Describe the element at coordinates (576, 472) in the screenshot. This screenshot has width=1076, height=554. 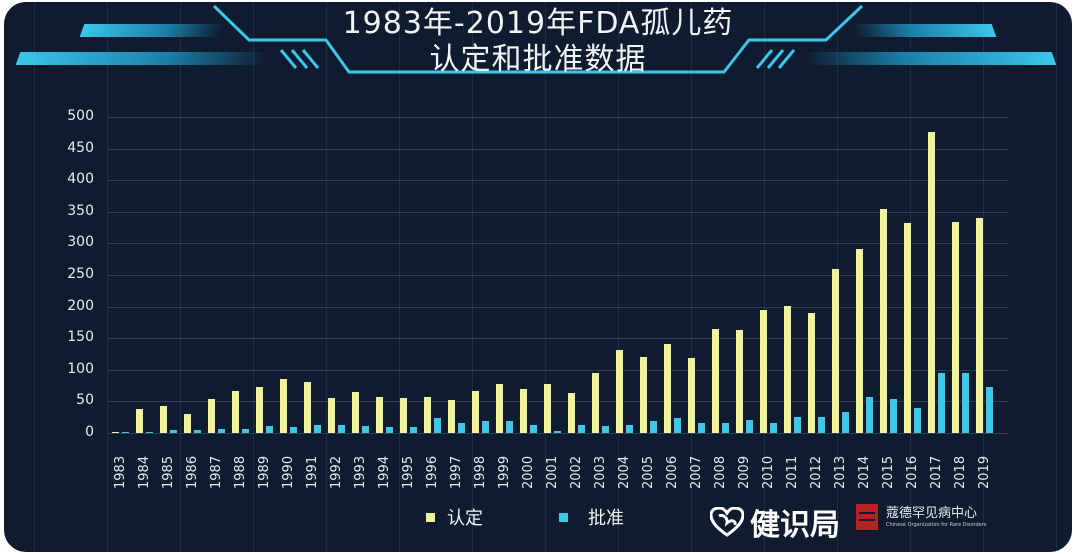
I see `x-tick-label: 2002` at that location.